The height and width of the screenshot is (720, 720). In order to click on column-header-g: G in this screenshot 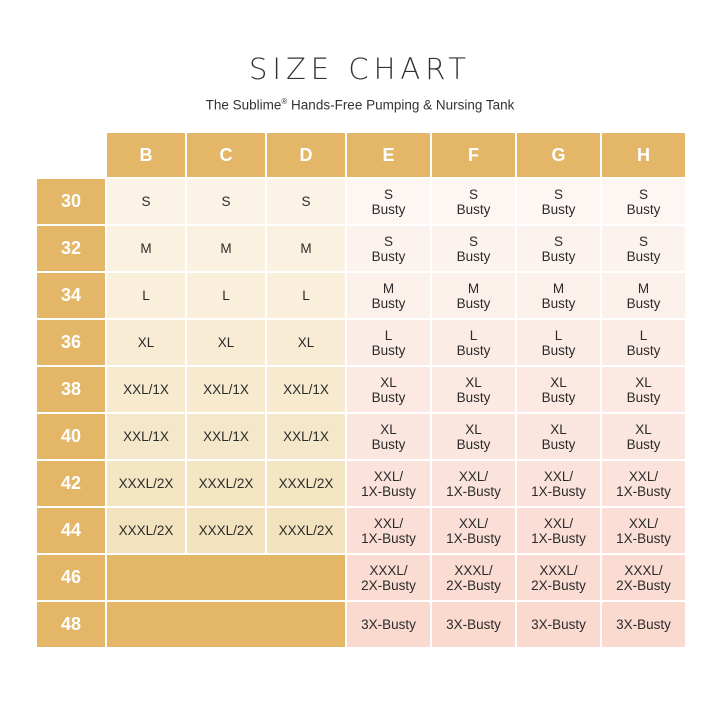, I will do `click(558, 155)`.